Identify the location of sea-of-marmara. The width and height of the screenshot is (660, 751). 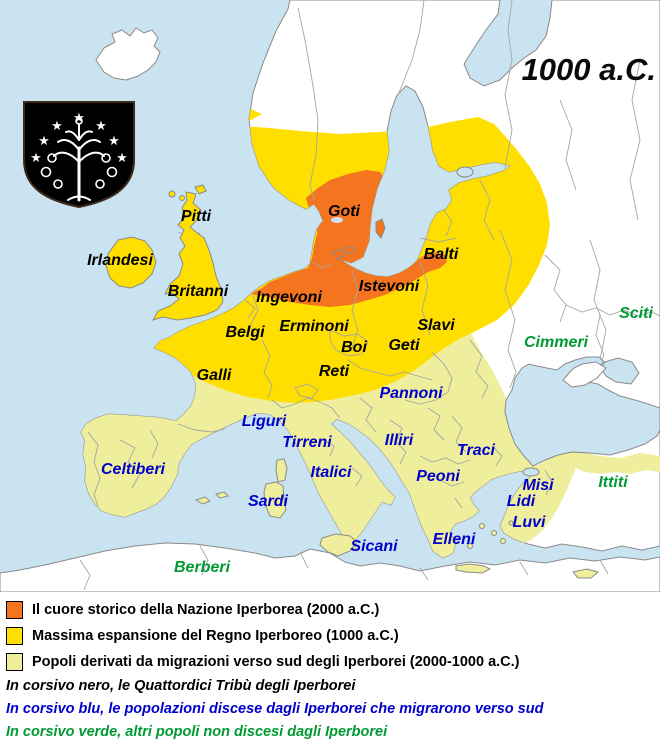
(531, 472).